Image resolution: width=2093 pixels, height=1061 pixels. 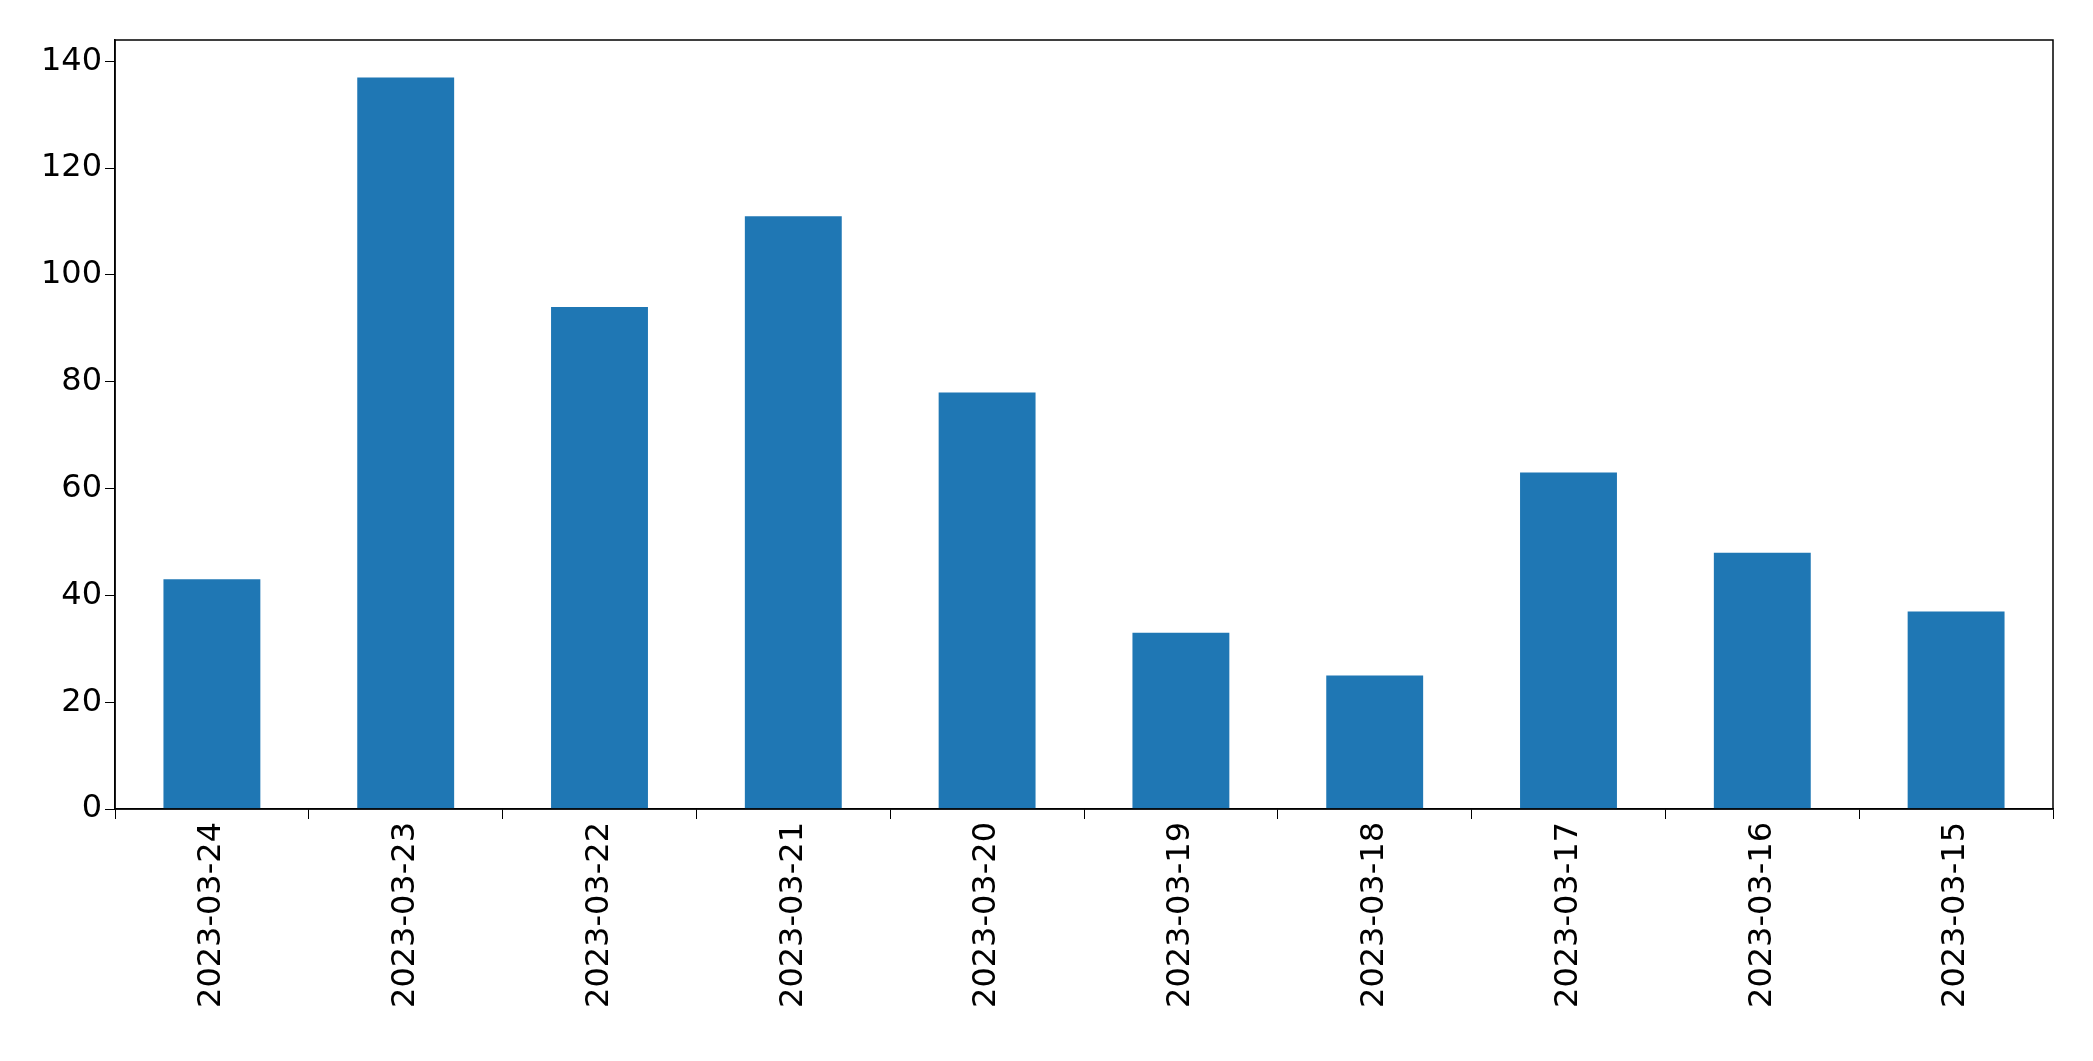 What do you see at coordinates (81, 699) in the screenshot?
I see `y-tick-label: 20` at bounding box center [81, 699].